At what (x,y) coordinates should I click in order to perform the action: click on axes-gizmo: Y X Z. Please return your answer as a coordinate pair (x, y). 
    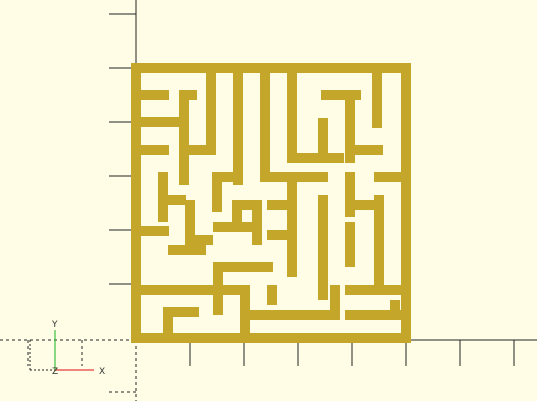
    Looking at the image, I should click on (67, 348).